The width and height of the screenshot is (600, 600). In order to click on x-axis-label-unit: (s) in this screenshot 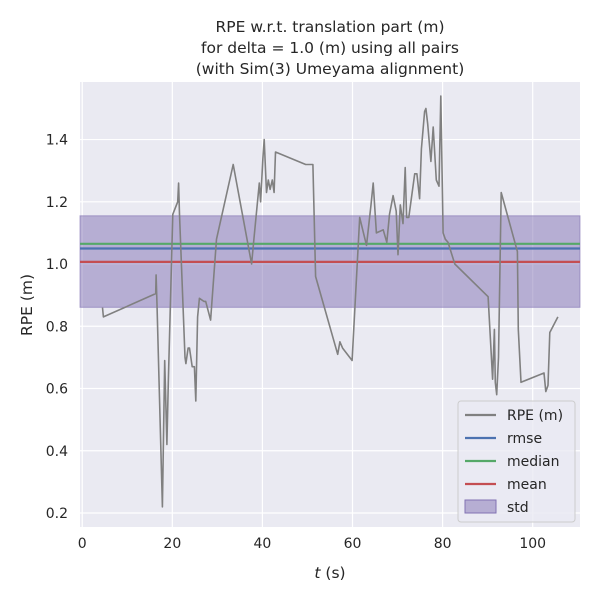, I will do `click(332, 573)`.